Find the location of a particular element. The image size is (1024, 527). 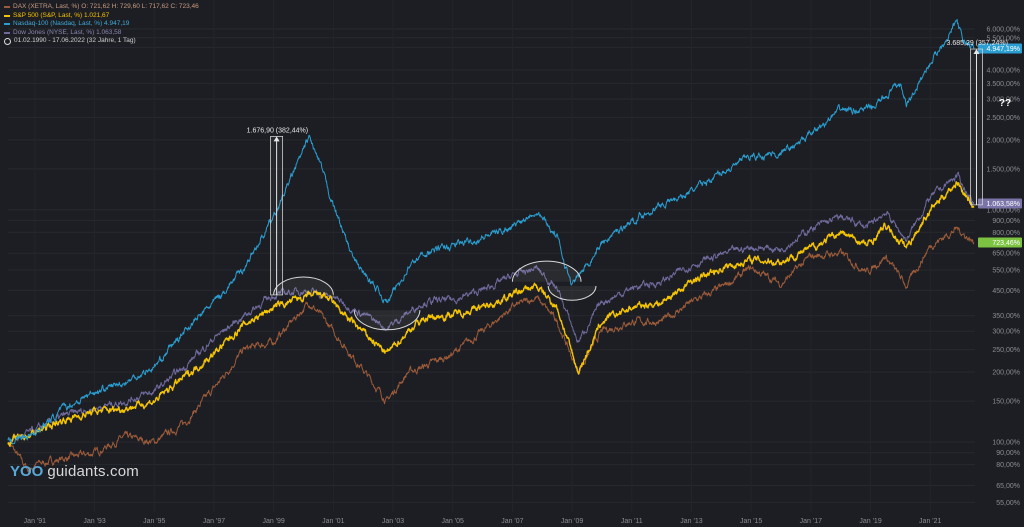

y-tick-label: 5.500,00% is located at coordinates (1003, 38).